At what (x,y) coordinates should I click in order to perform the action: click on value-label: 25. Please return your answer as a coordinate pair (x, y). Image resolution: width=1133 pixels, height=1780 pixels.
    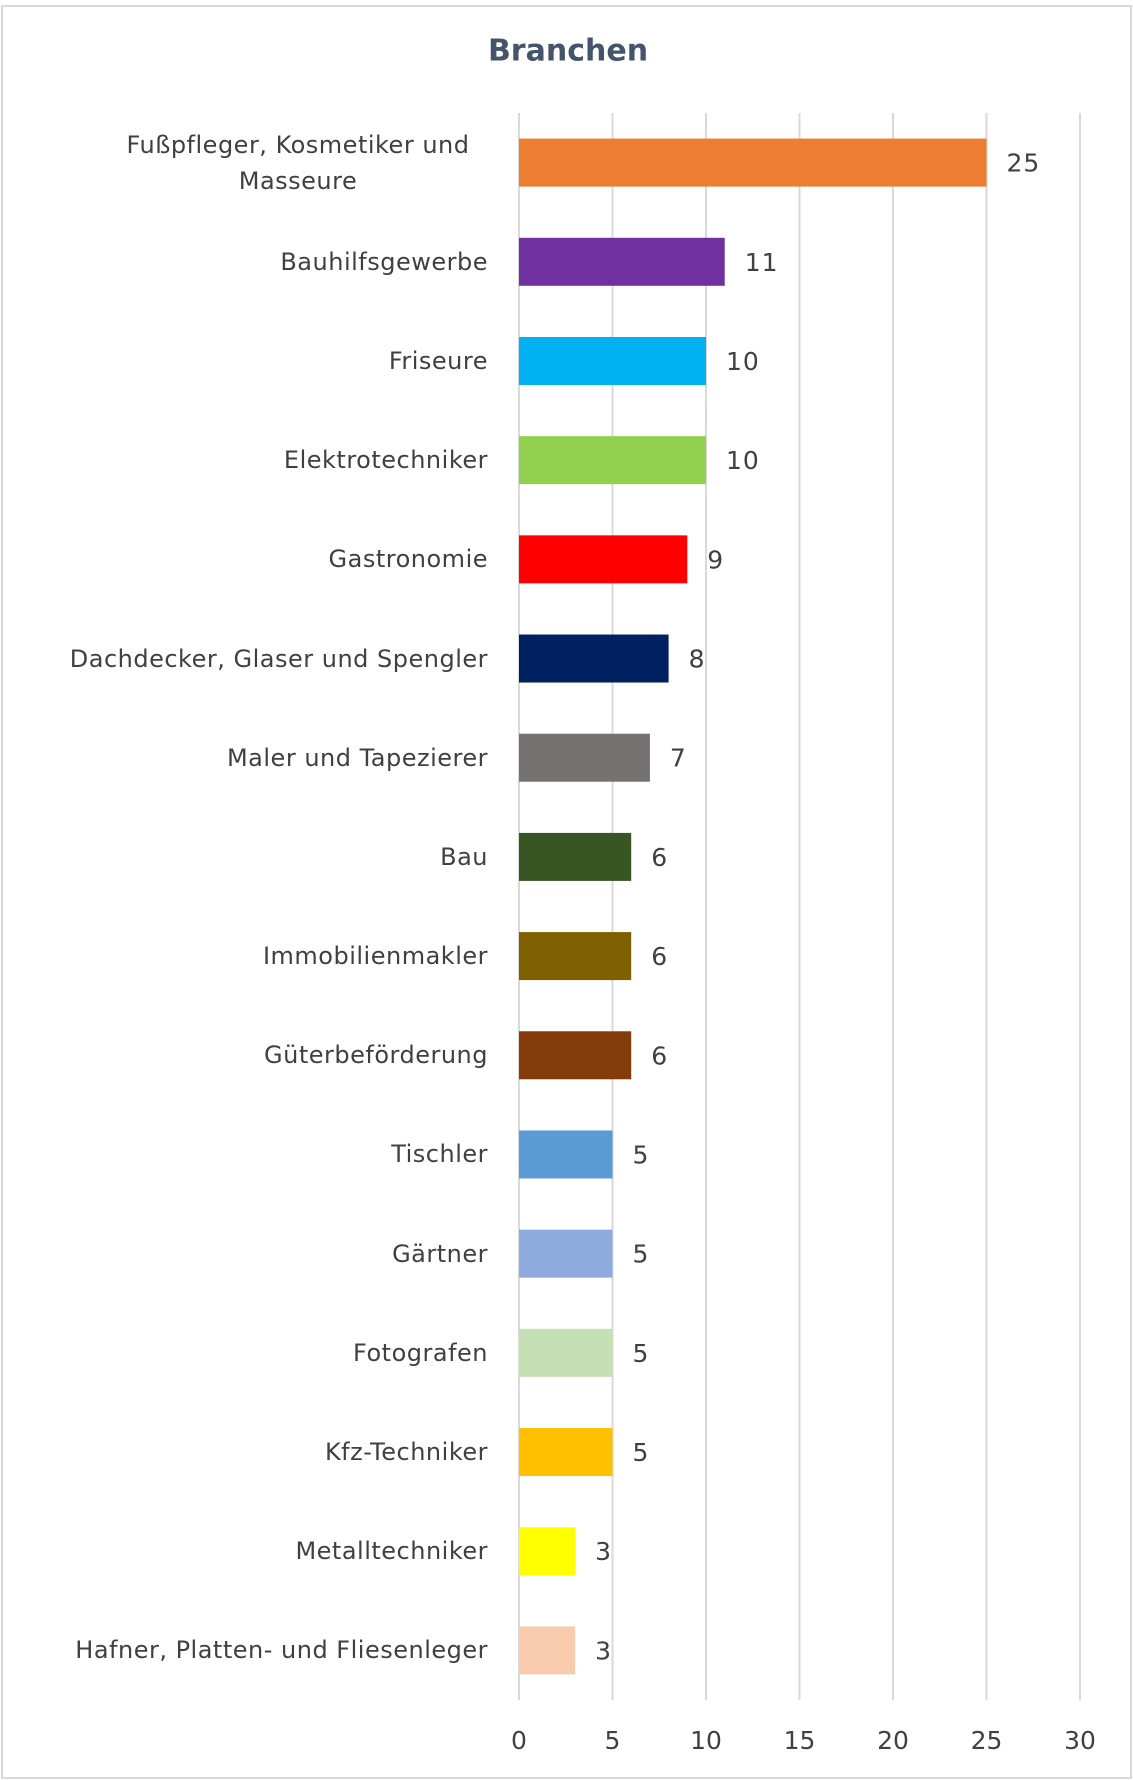
    Looking at the image, I should click on (1024, 163).